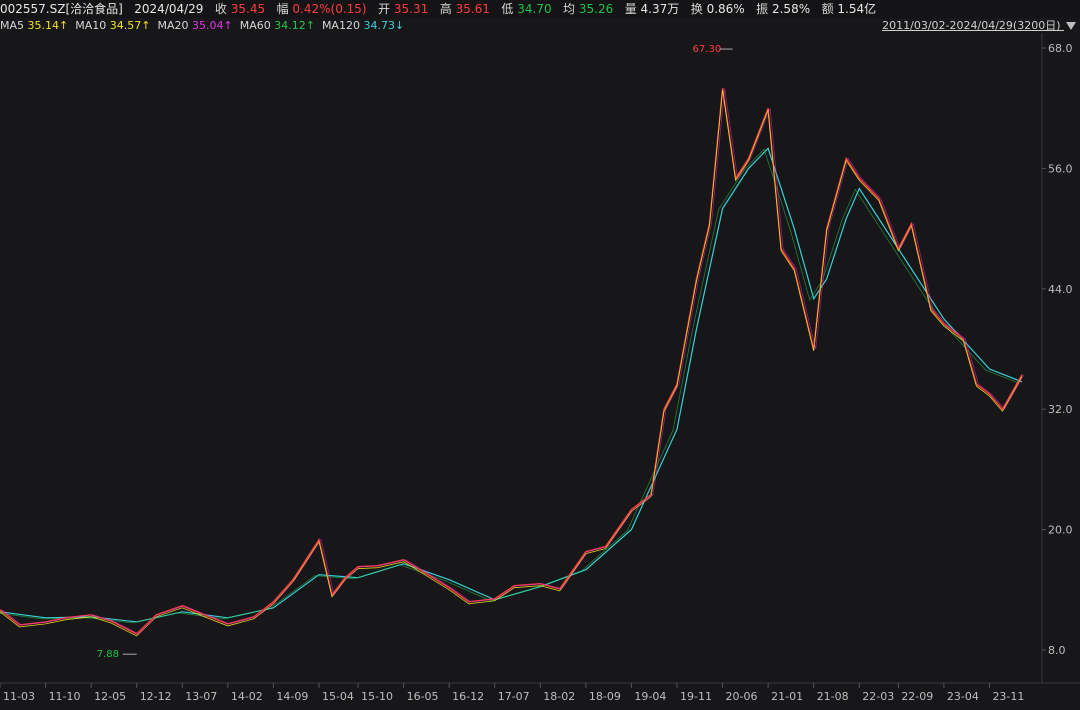  I want to click on x-tick-label: 23-11, so click(1008, 696).